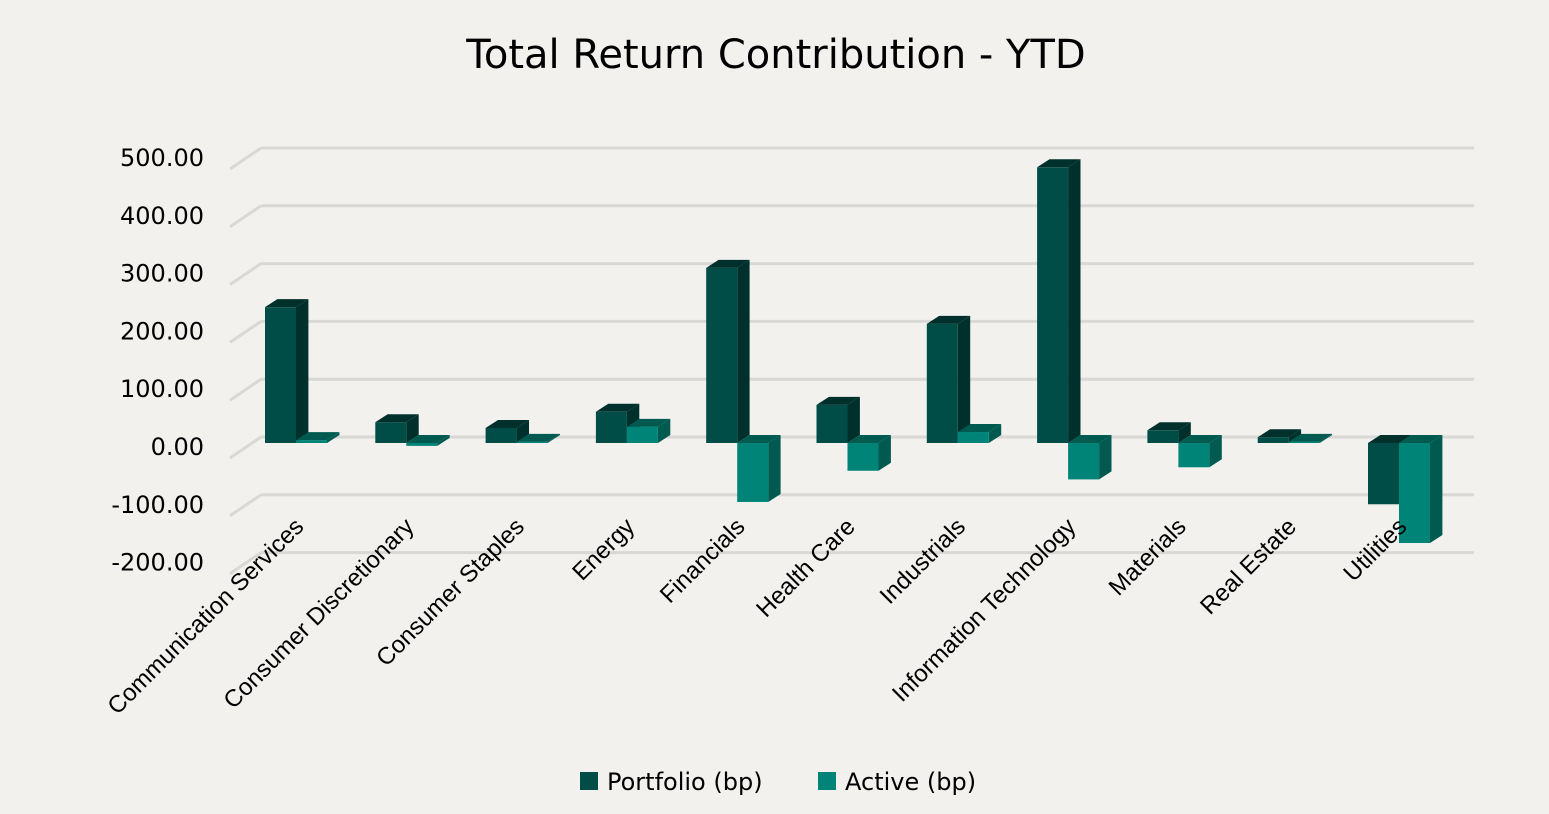  What do you see at coordinates (589, 781) in the screenshot?
I see `legend-swatch` at bounding box center [589, 781].